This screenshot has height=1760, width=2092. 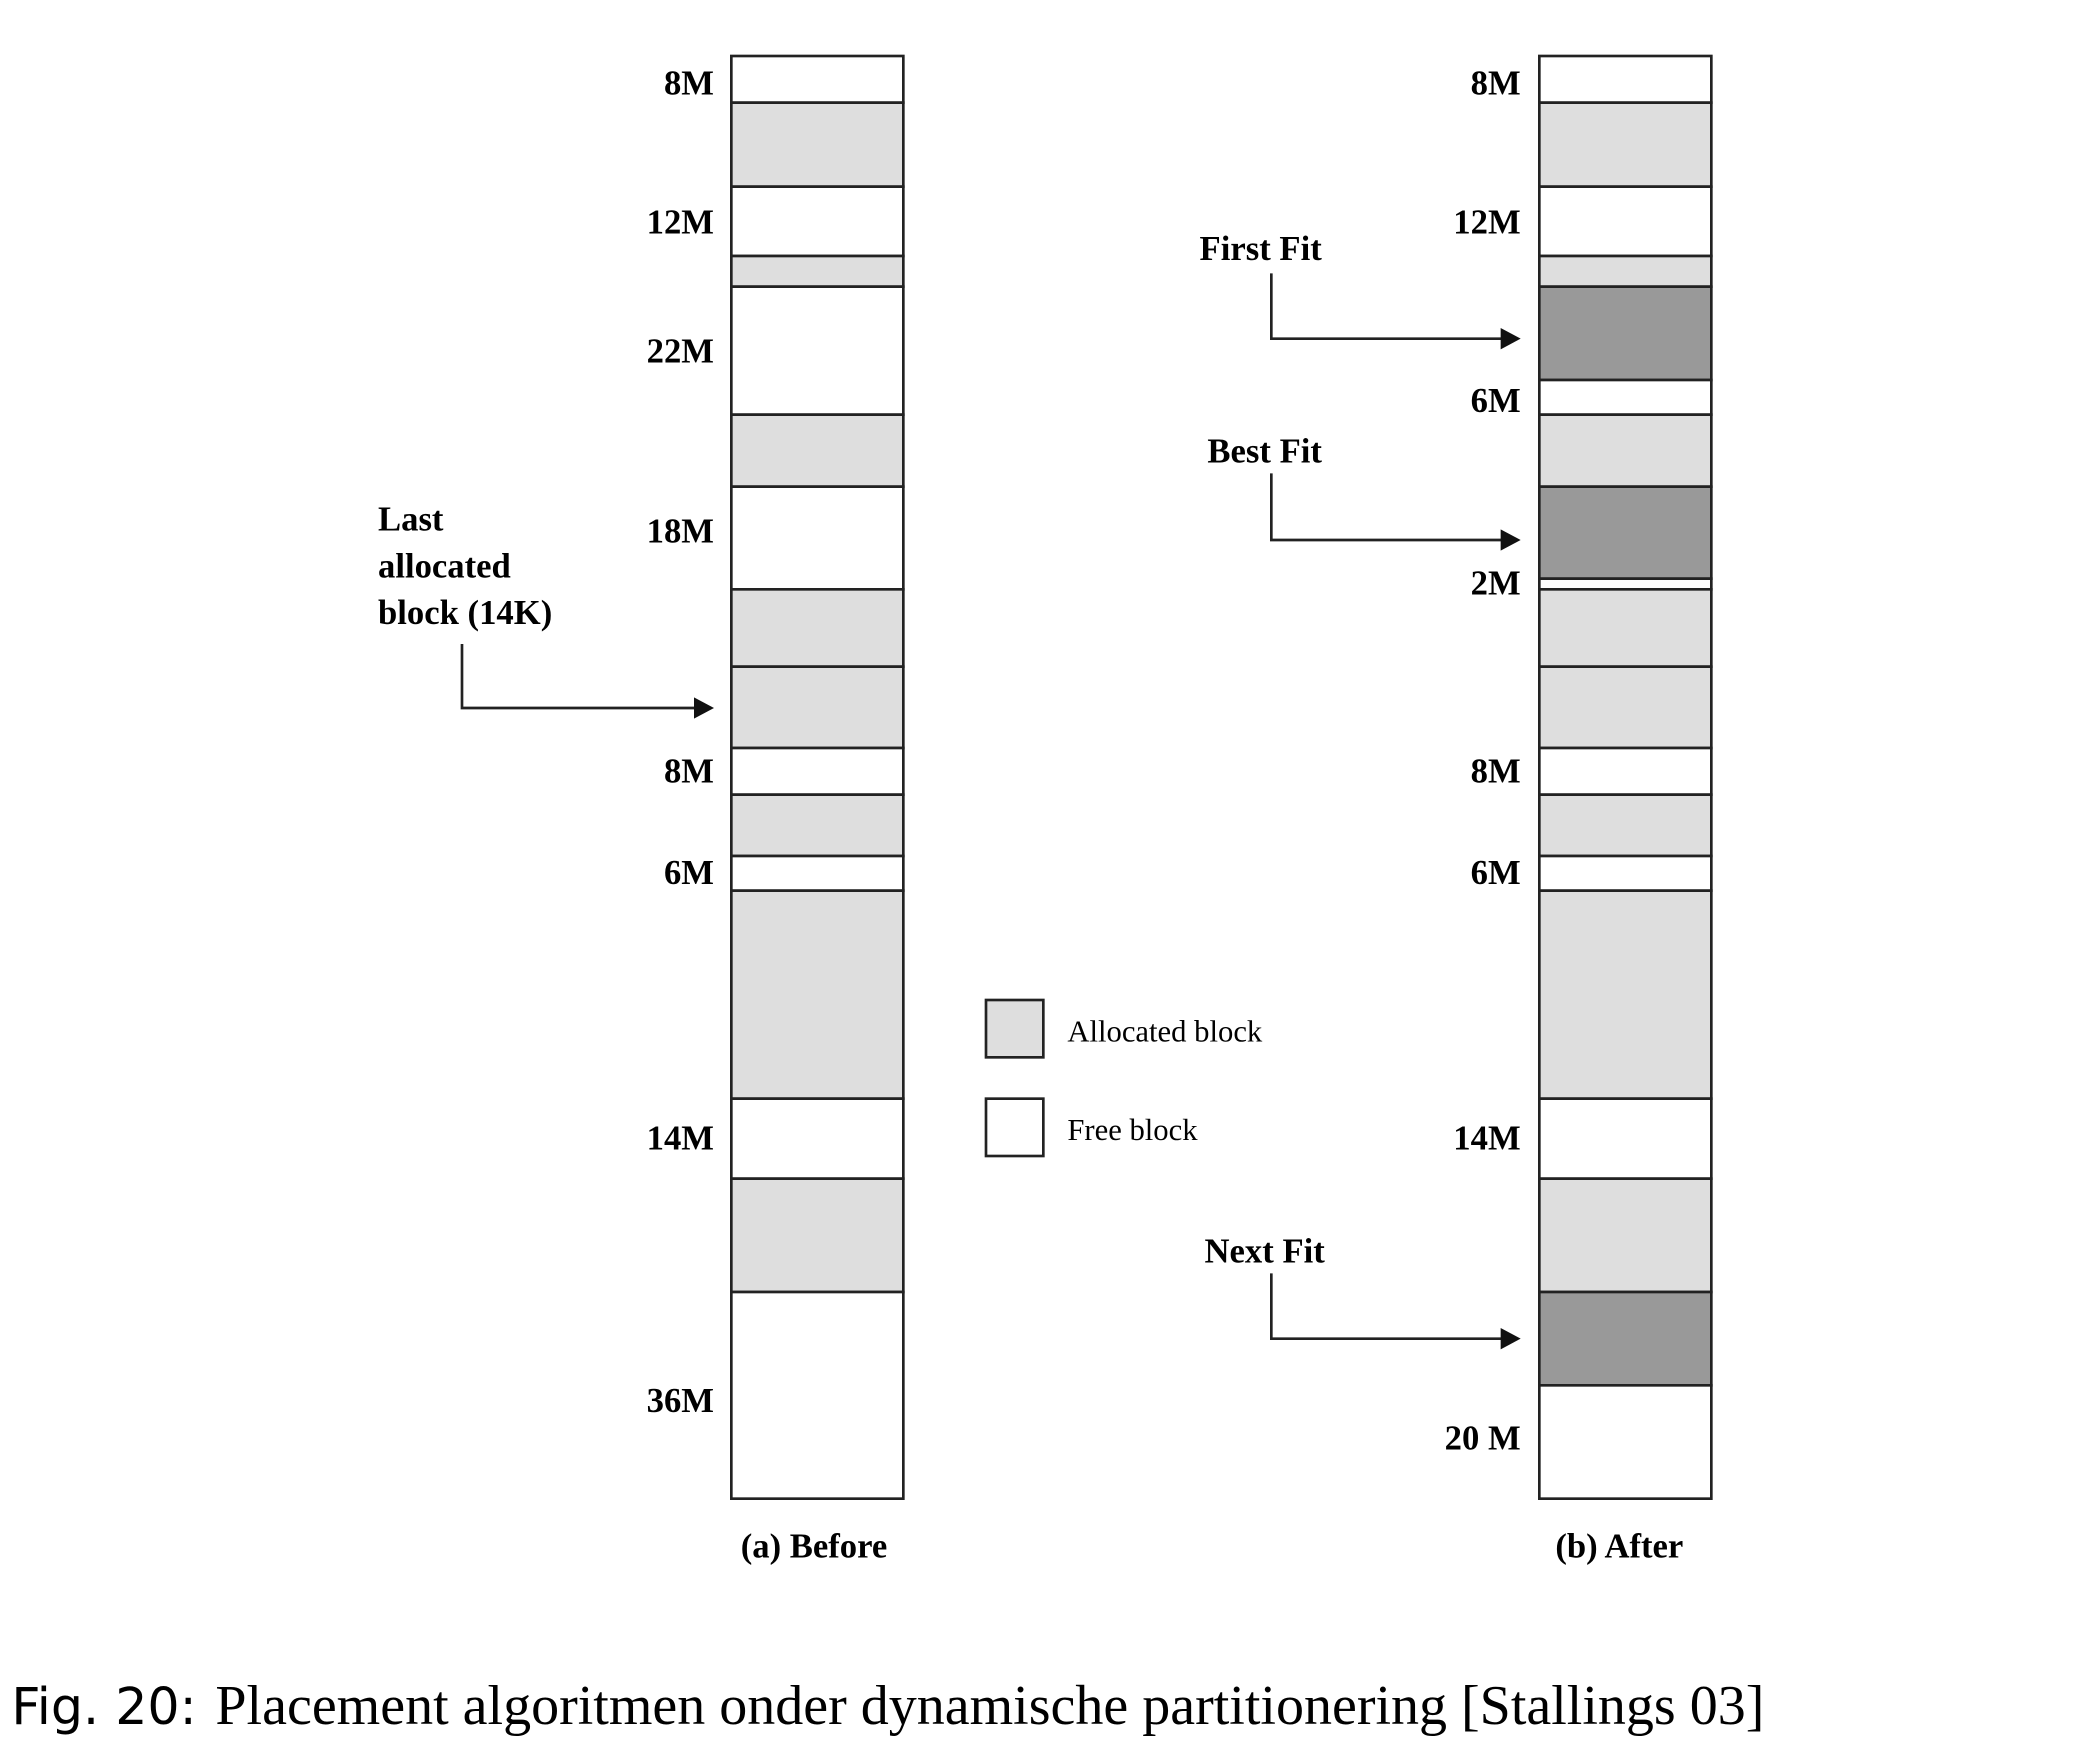 I want to click on size-label: 20 M, so click(x=1483, y=1438).